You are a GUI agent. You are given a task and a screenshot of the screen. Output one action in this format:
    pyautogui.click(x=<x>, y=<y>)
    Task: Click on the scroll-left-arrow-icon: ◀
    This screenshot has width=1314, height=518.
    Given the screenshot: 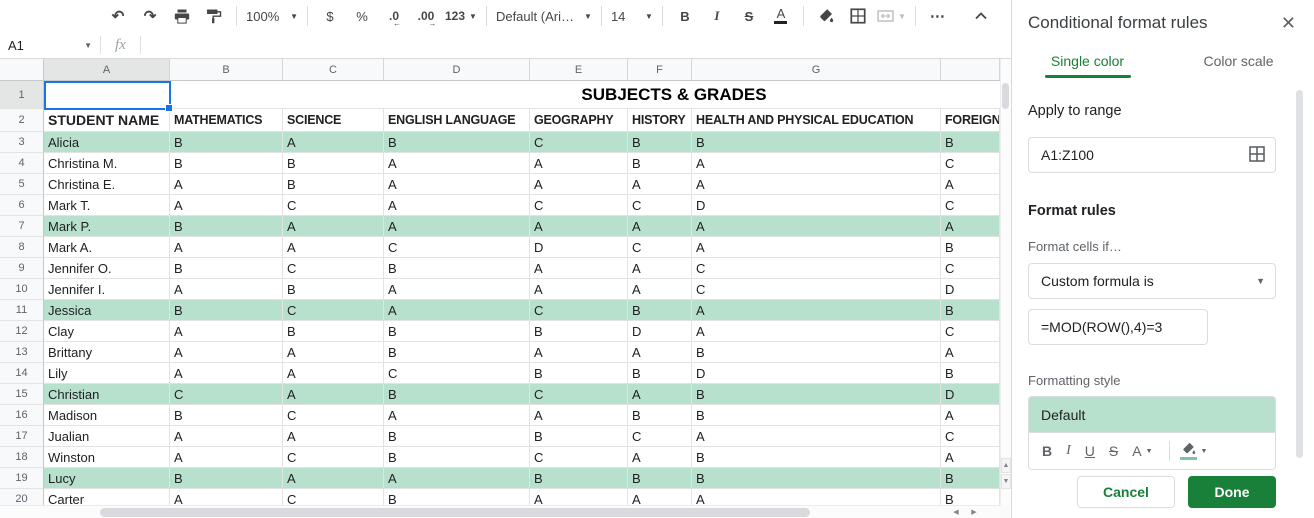 What is the action you would take?
    pyautogui.click(x=956, y=512)
    